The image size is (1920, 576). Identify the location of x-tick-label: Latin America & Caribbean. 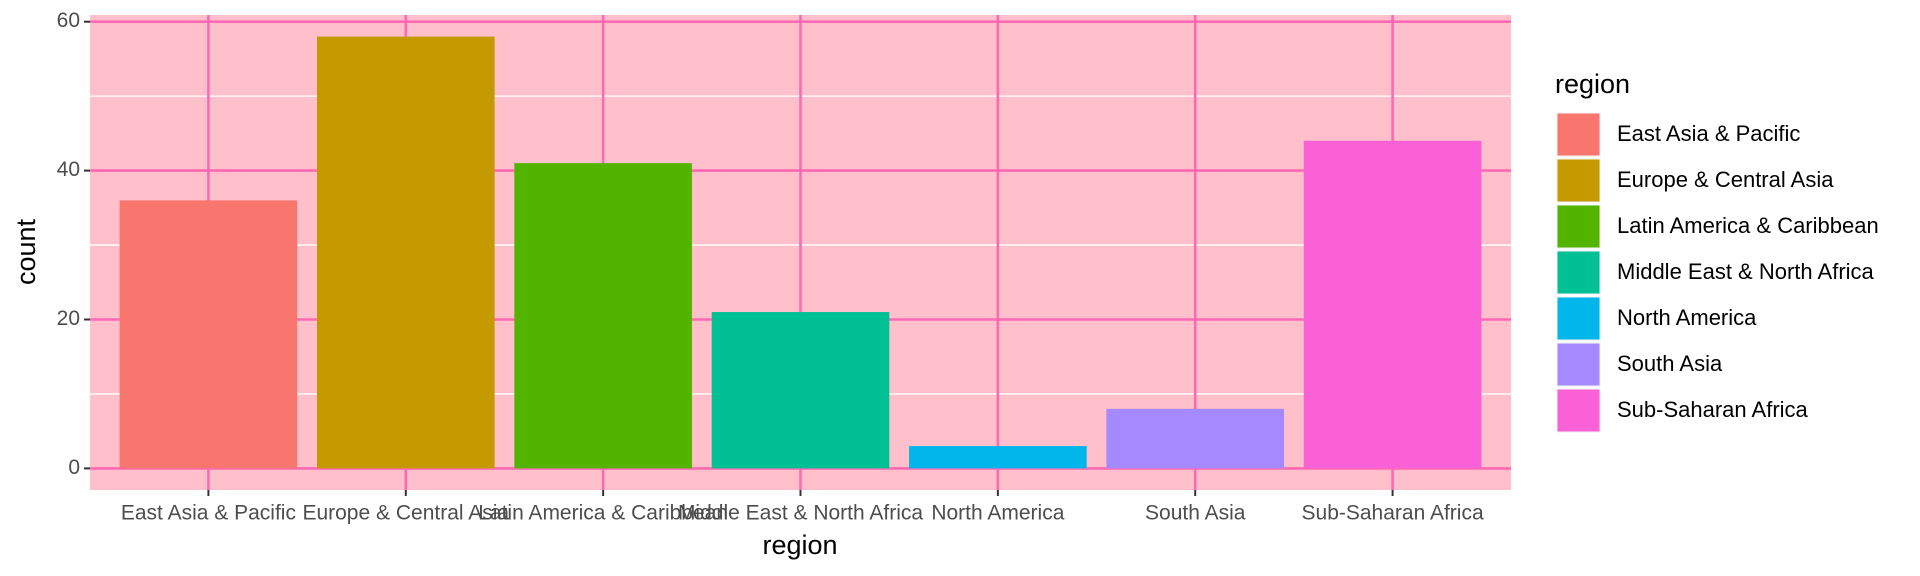
(603, 513).